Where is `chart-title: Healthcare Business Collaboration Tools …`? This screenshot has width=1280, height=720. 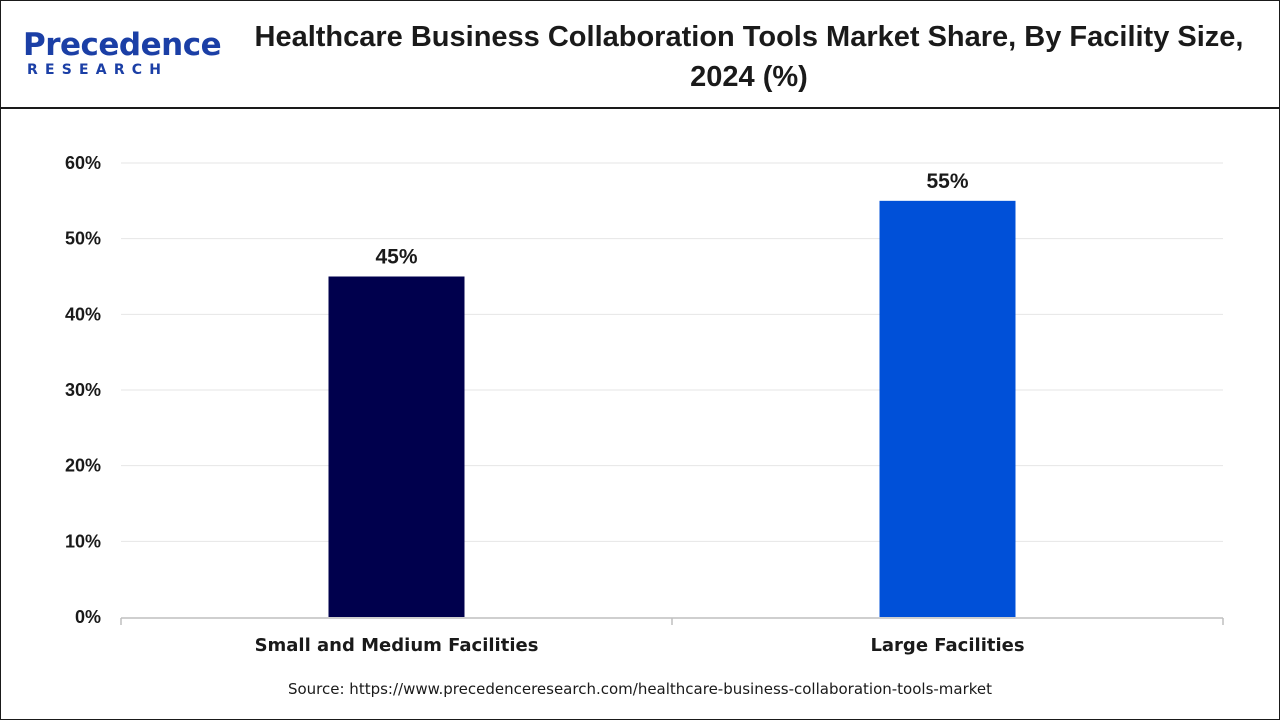 chart-title: Healthcare Business Collaboration Tools … is located at coordinates (749, 57).